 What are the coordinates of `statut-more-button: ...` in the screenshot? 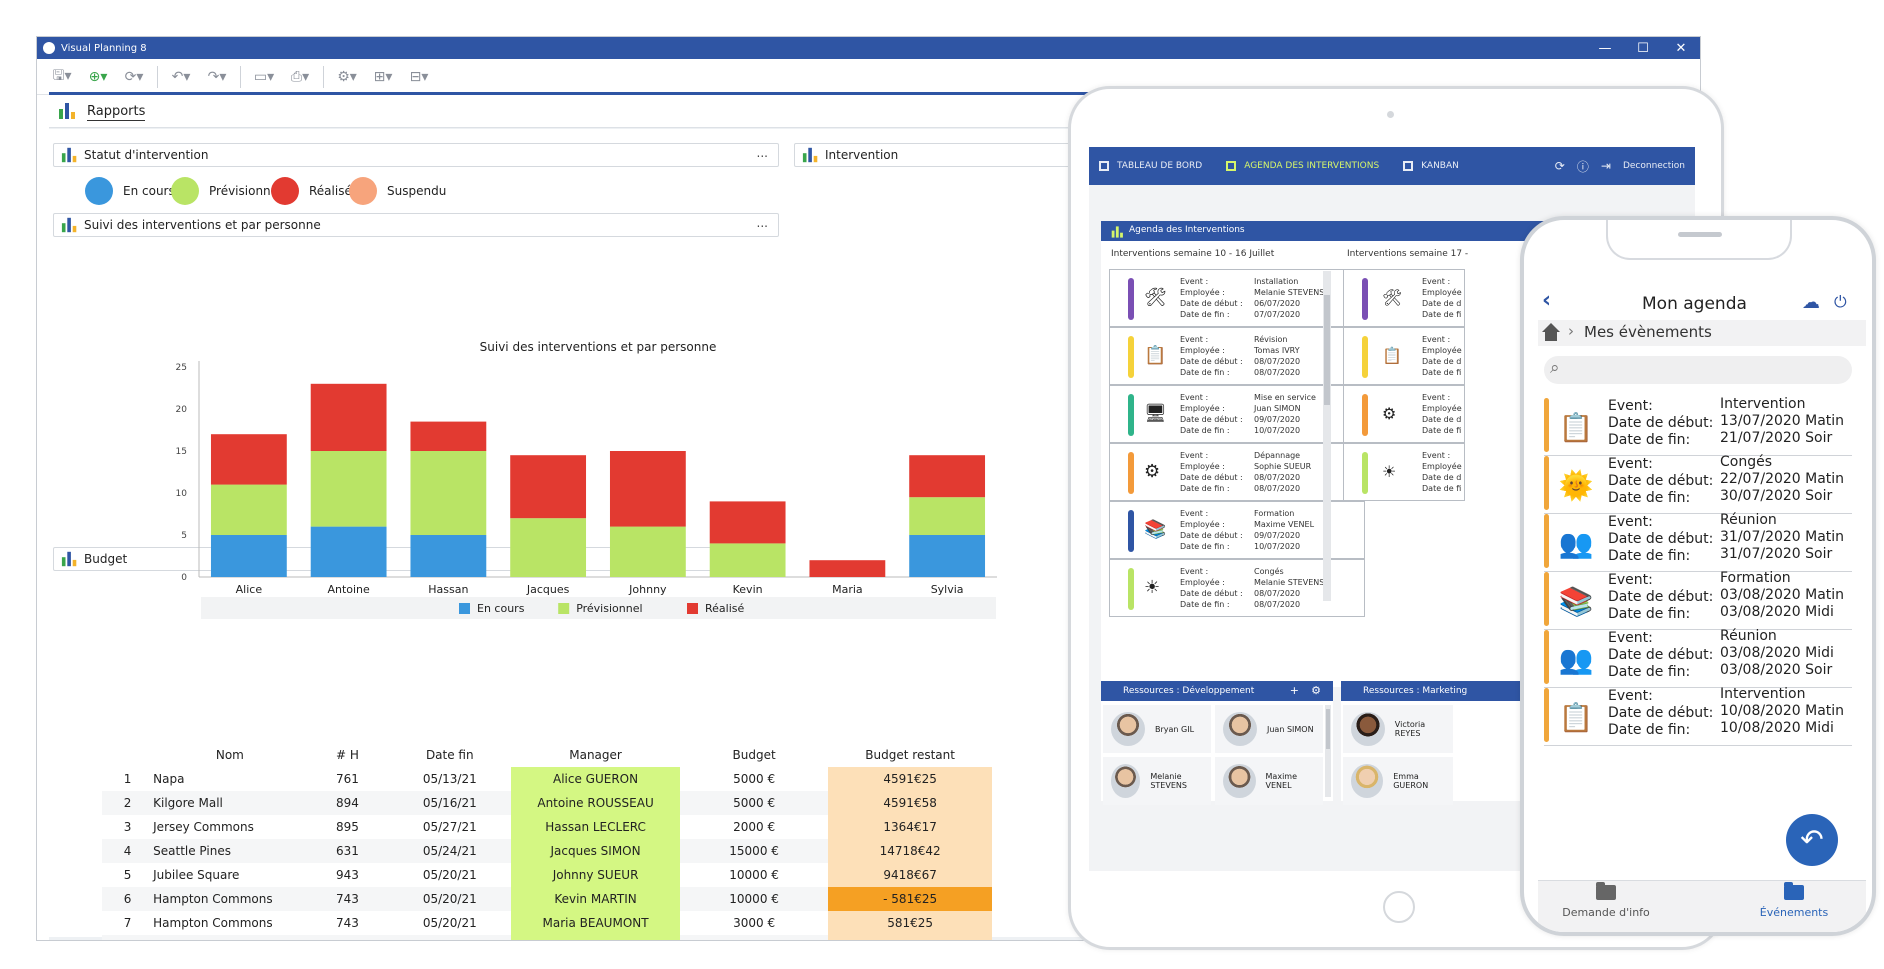 It's located at (762, 153).